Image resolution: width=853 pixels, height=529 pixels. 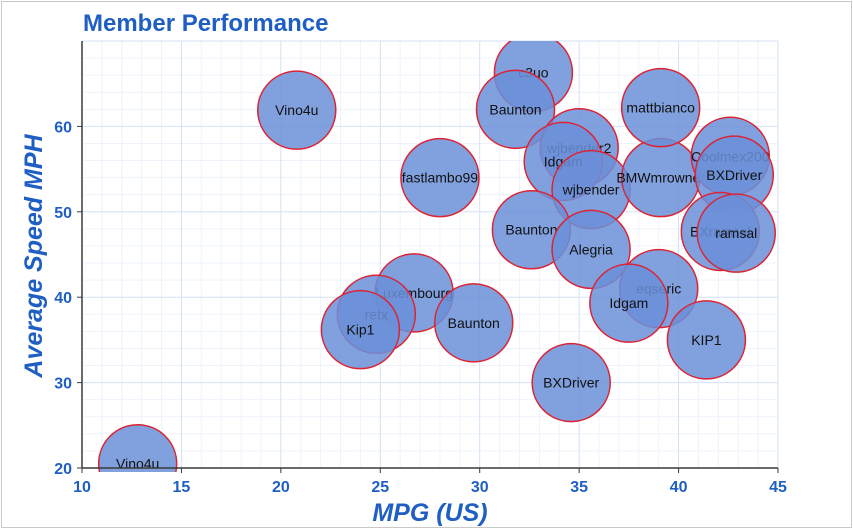 I want to click on x-axis-ticks: 10 15 20 25 30 35 40 45, so click(x=430, y=482).